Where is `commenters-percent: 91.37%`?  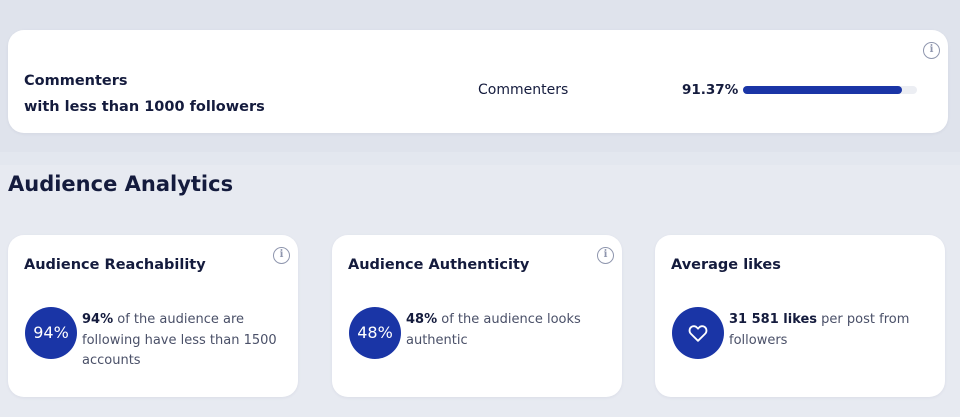 commenters-percent: 91.37% is located at coordinates (710, 90).